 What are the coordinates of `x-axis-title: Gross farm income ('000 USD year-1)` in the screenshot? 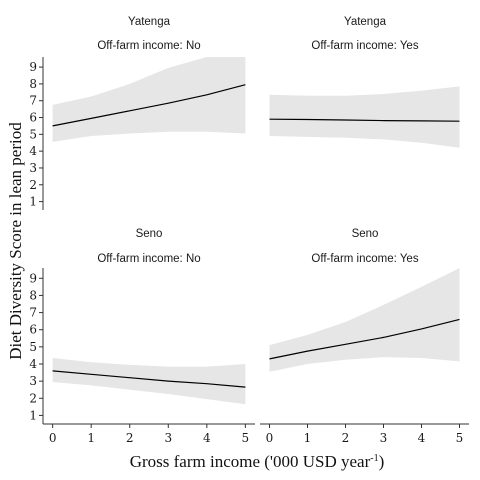 It's located at (257, 461).